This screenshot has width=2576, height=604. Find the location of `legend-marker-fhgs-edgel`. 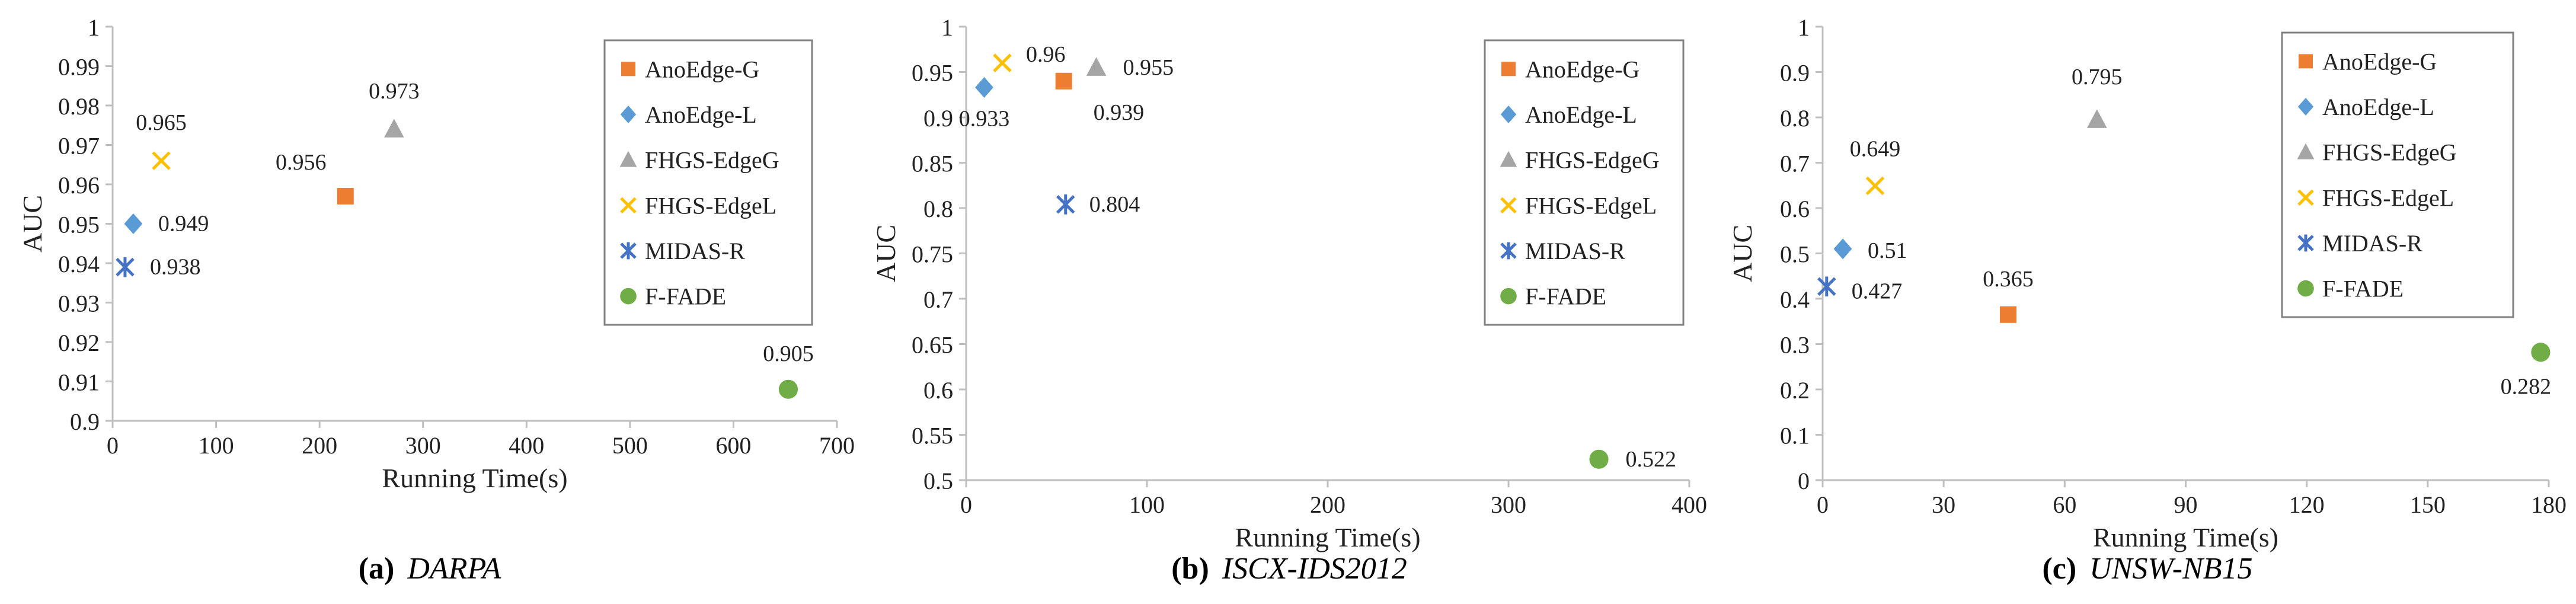

legend-marker-fhgs-edgel is located at coordinates (1508, 205).